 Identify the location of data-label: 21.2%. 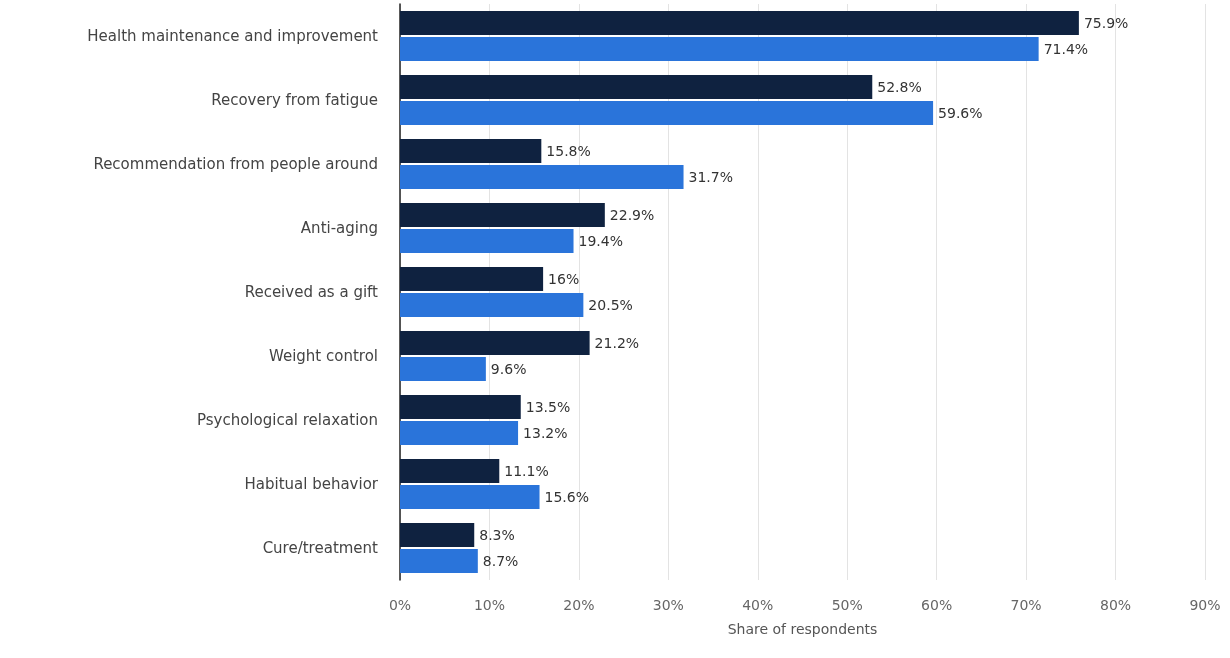
(617, 343).